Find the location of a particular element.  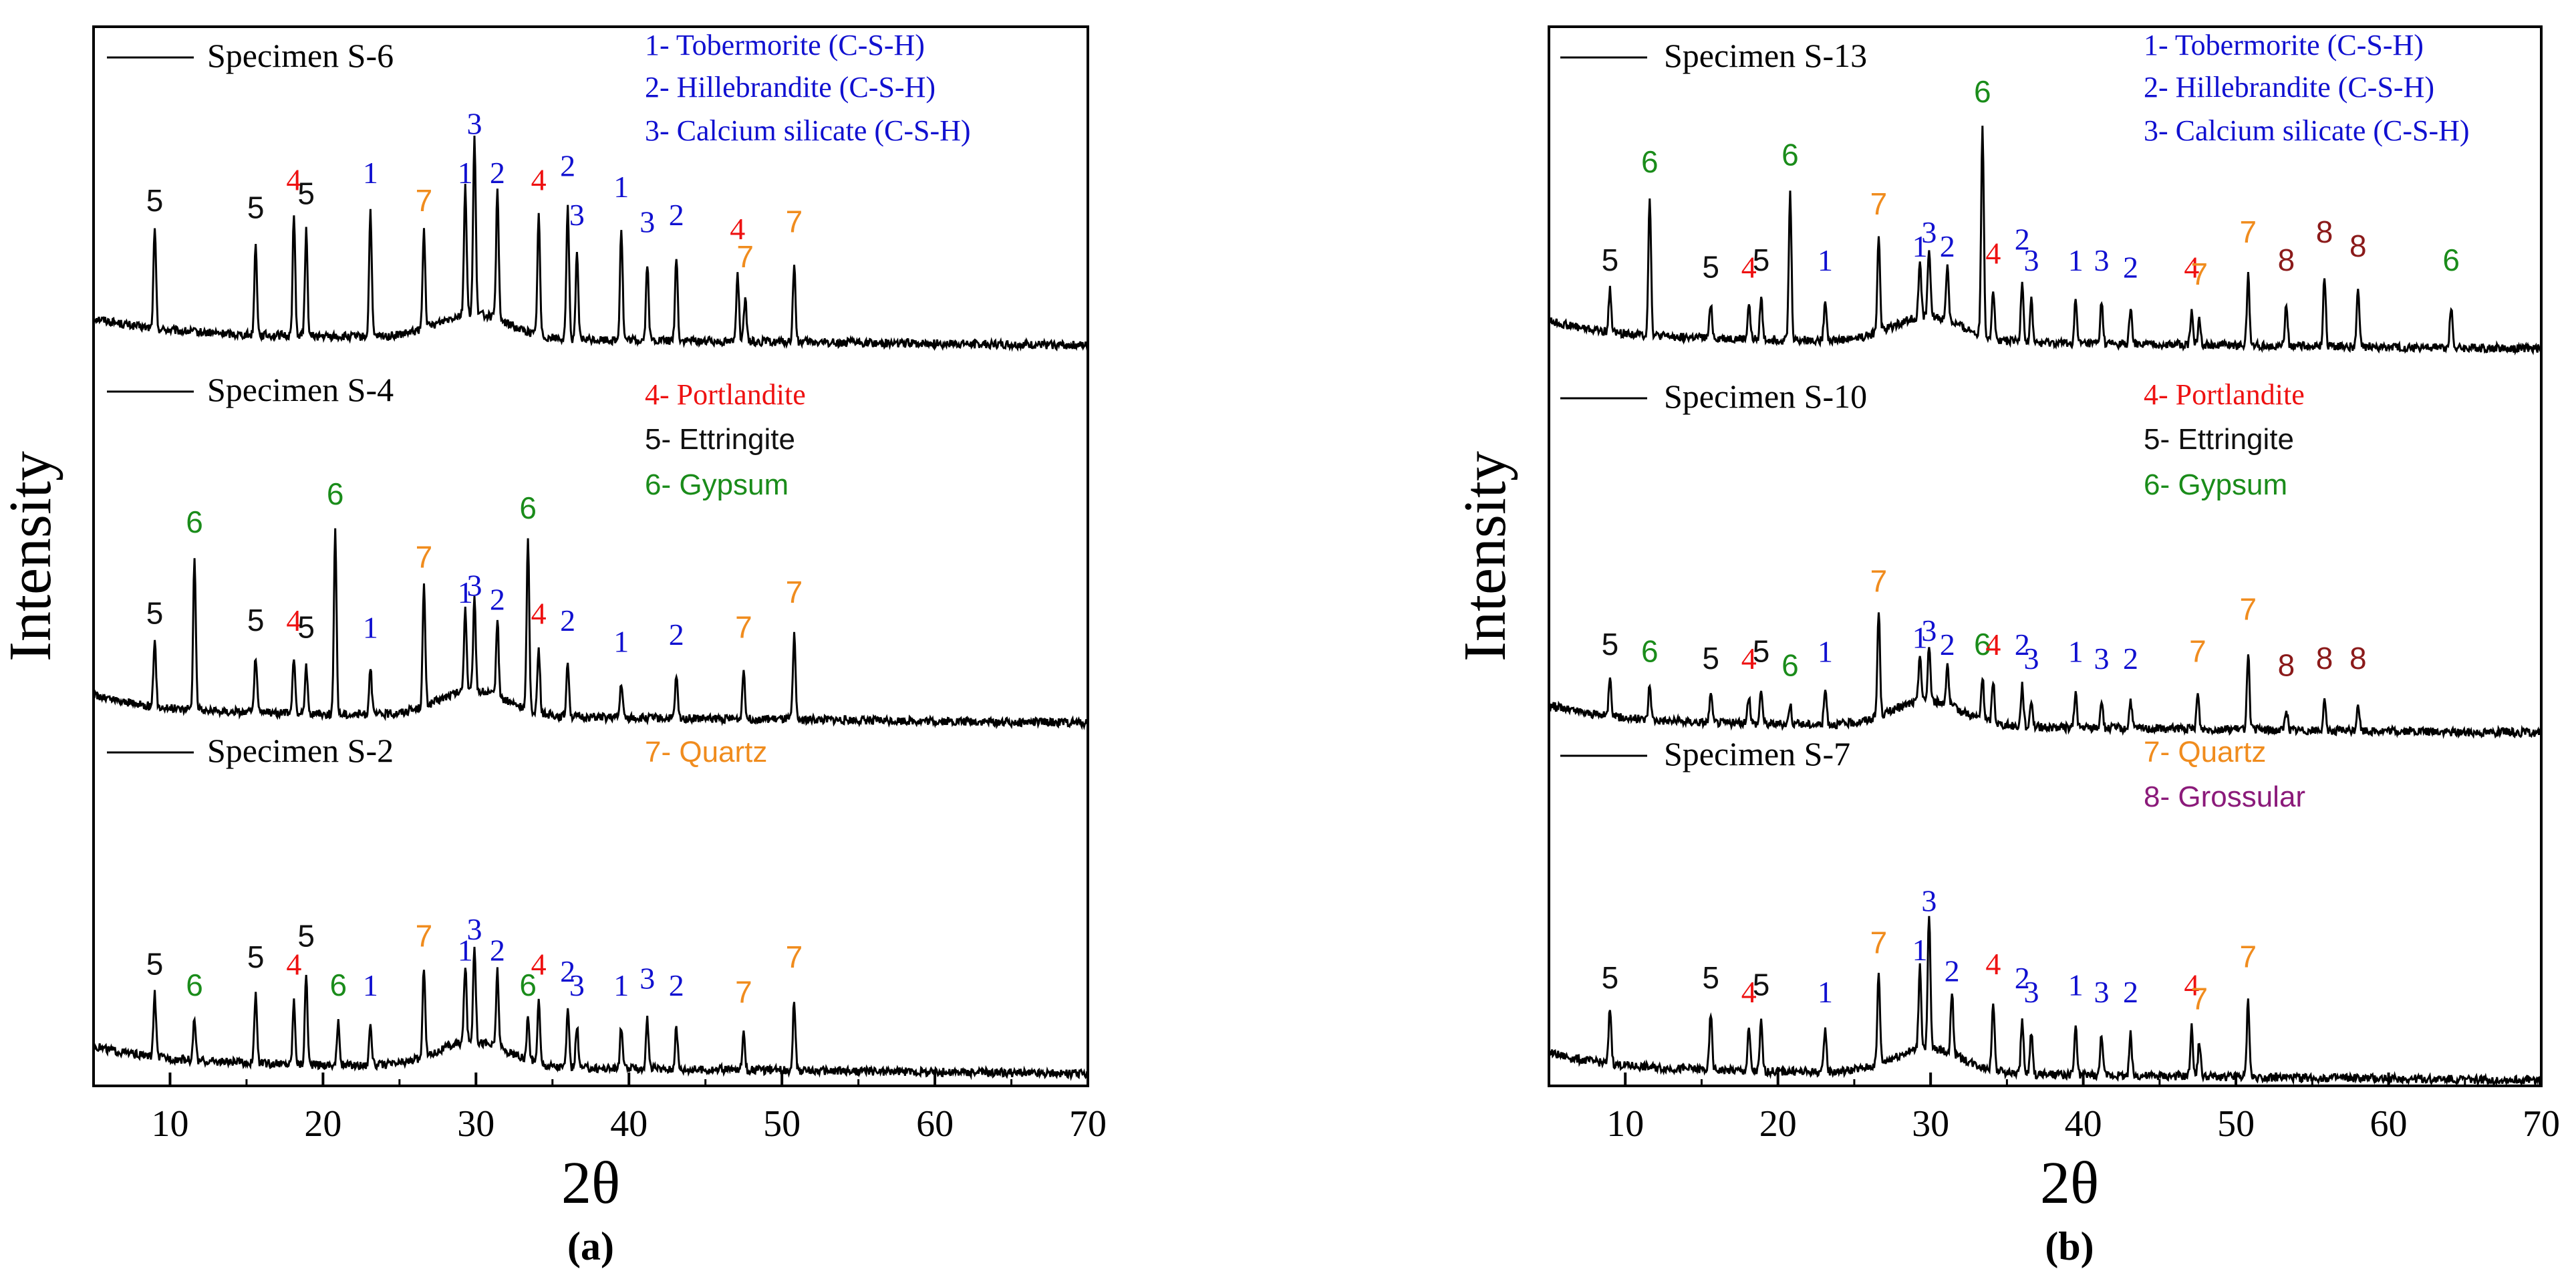

panel-label: (b) is located at coordinates (2069, 1246).